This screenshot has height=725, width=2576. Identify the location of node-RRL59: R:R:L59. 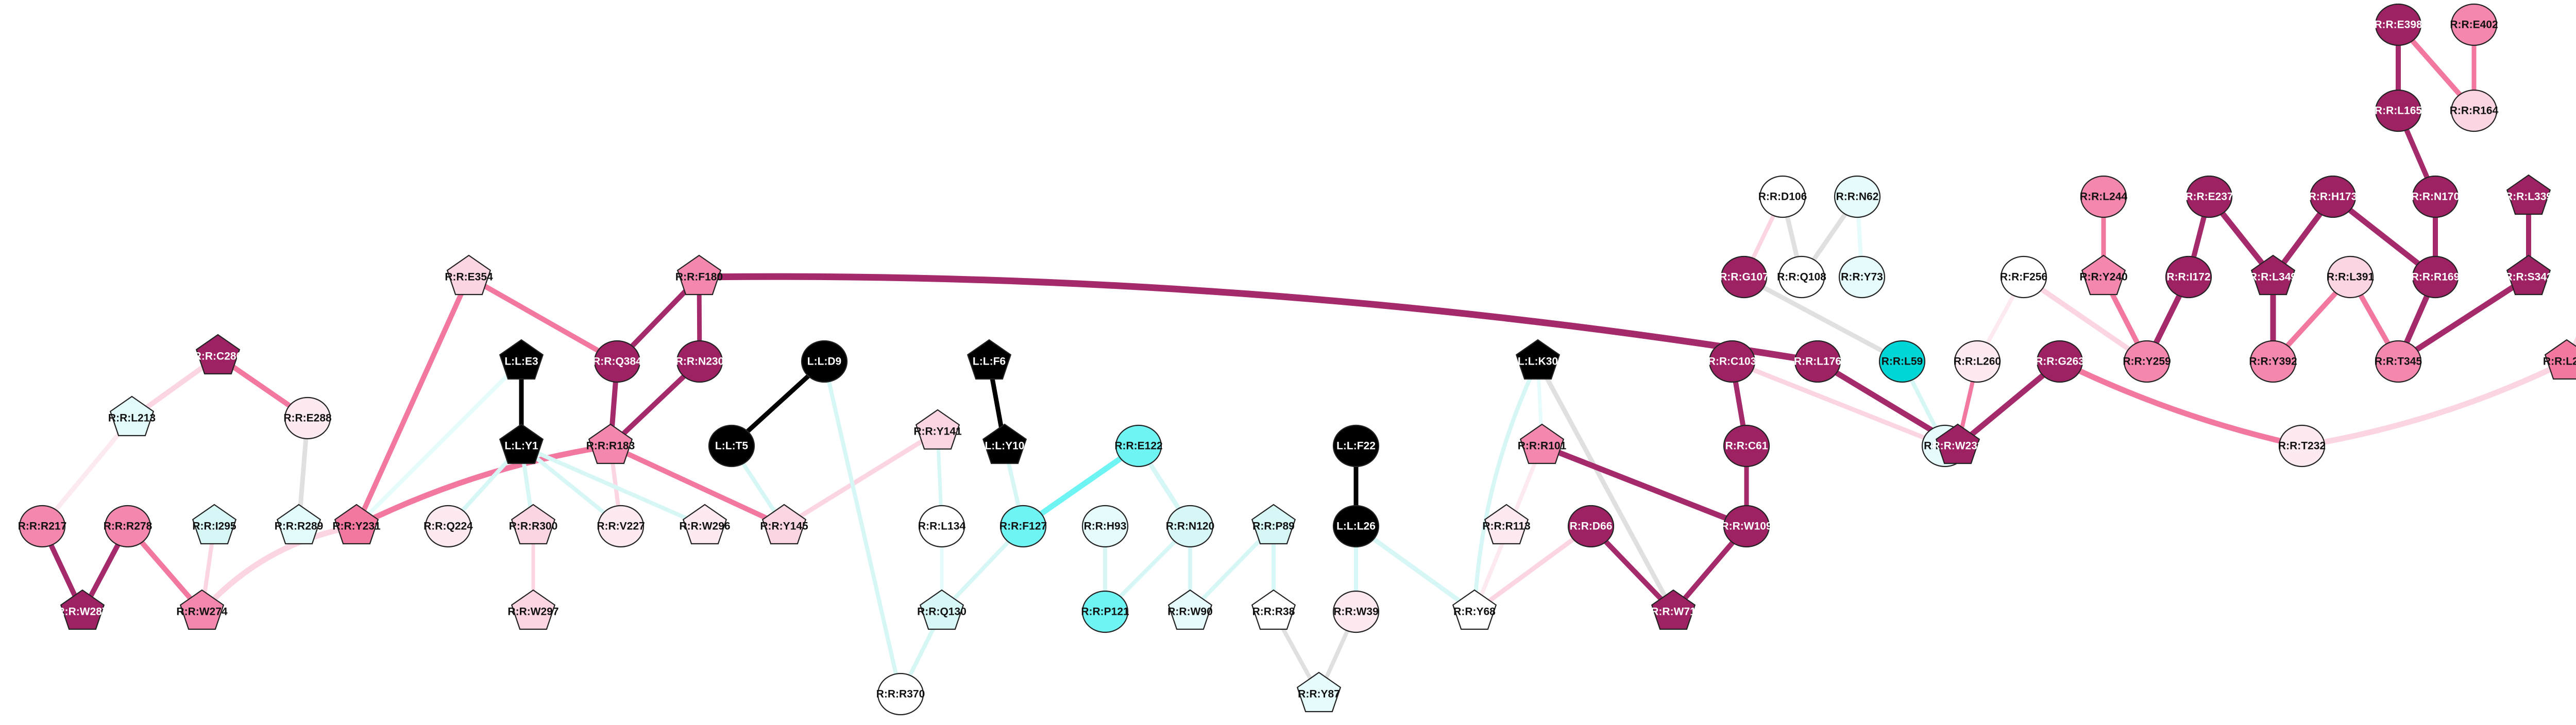
(1902, 361).